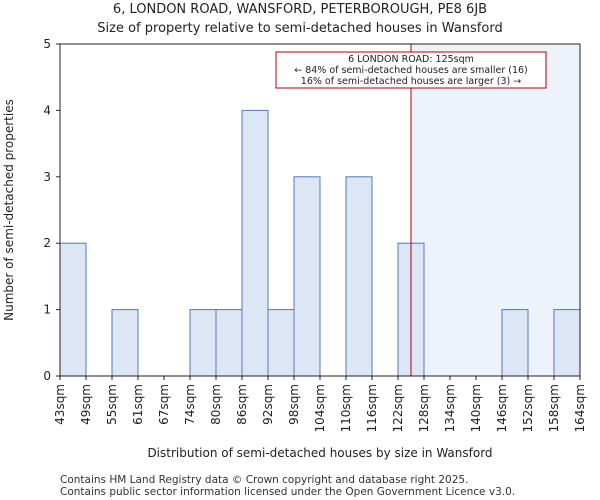  What do you see at coordinates (164, 404) in the screenshot?
I see `x-tick-label: 67sqm` at bounding box center [164, 404].